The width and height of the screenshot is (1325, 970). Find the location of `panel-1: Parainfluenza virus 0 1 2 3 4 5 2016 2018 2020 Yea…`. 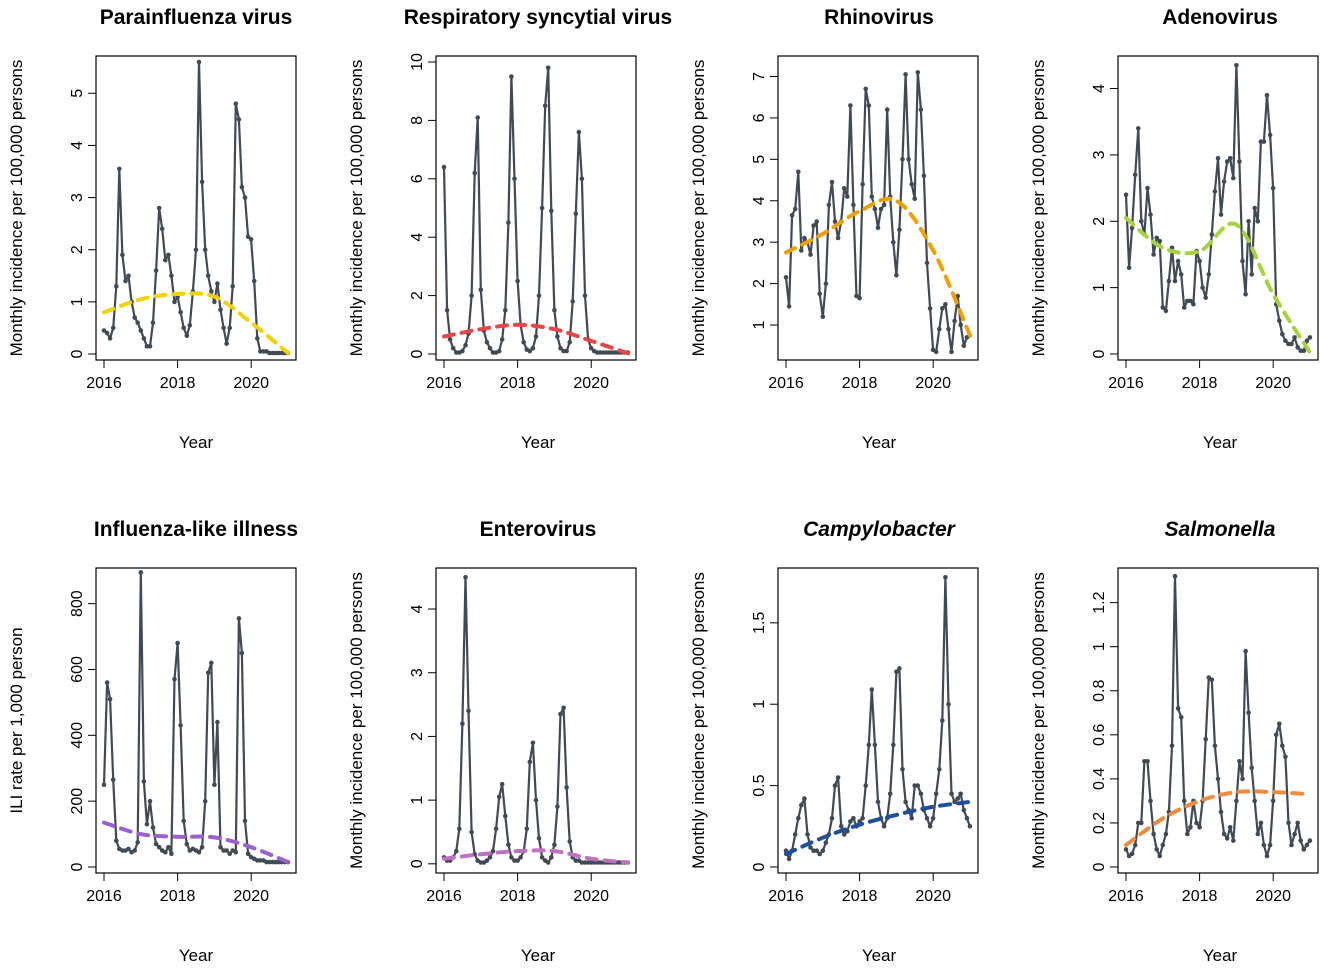

panel-1: Parainfluenza virus 0 1 2 3 4 5 2016 2018 2020 Yea… is located at coordinates (152, 229).